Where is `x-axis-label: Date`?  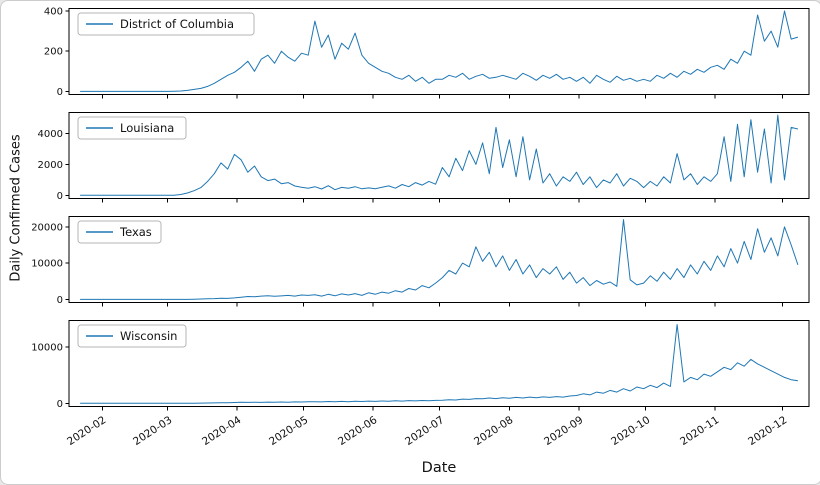
x-axis-label: Date is located at coordinates (439, 468).